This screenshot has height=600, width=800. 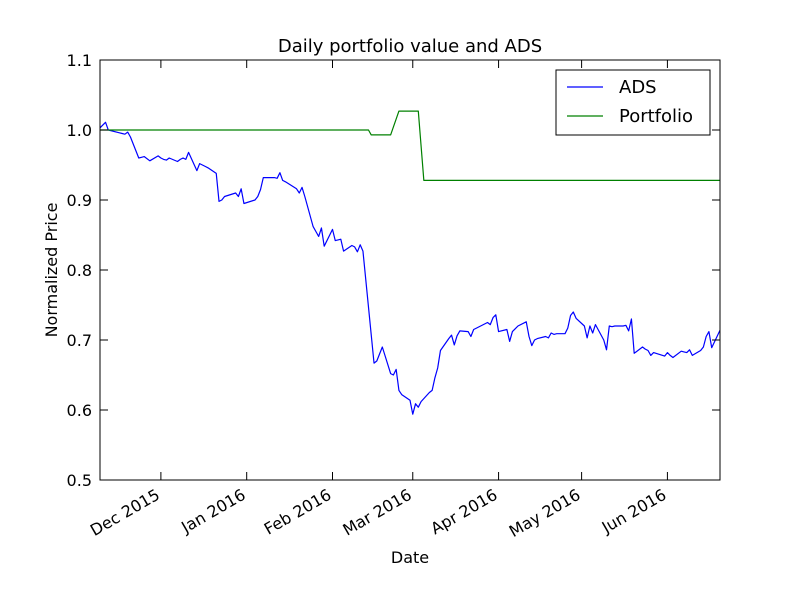 I want to click on y-tick-label: 0.8, so click(x=79, y=270).